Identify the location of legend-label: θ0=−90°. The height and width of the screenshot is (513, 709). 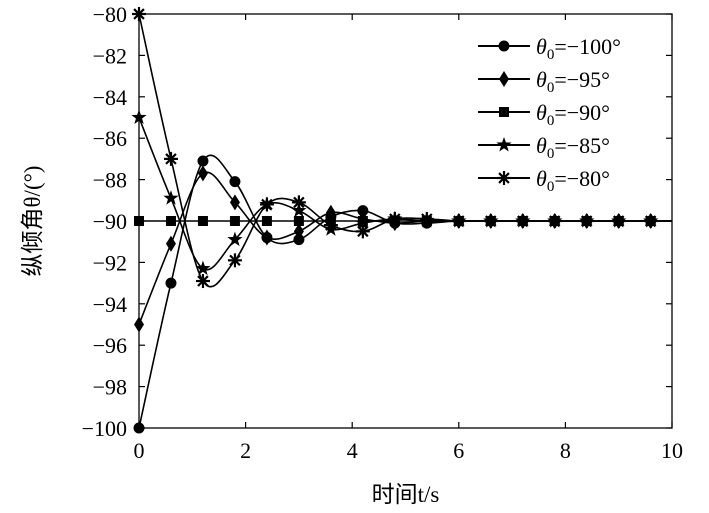
(573, 114).